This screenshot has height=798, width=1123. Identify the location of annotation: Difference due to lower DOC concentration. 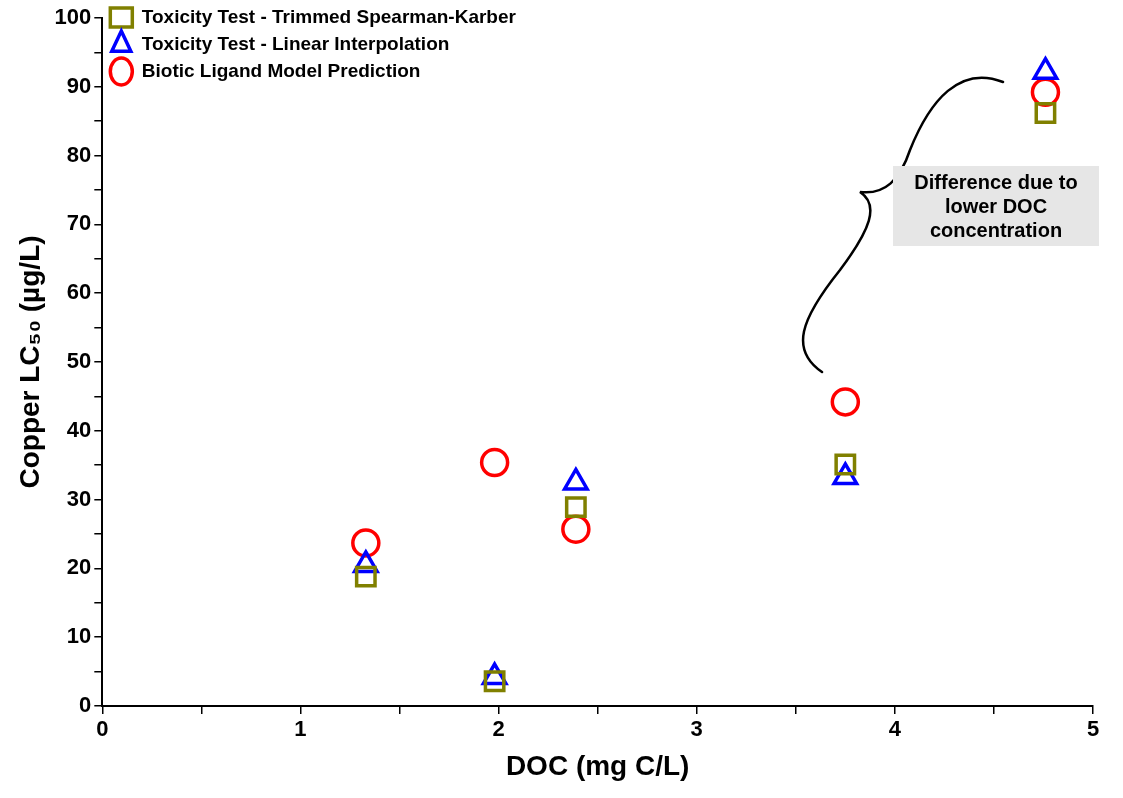
(996, 206).